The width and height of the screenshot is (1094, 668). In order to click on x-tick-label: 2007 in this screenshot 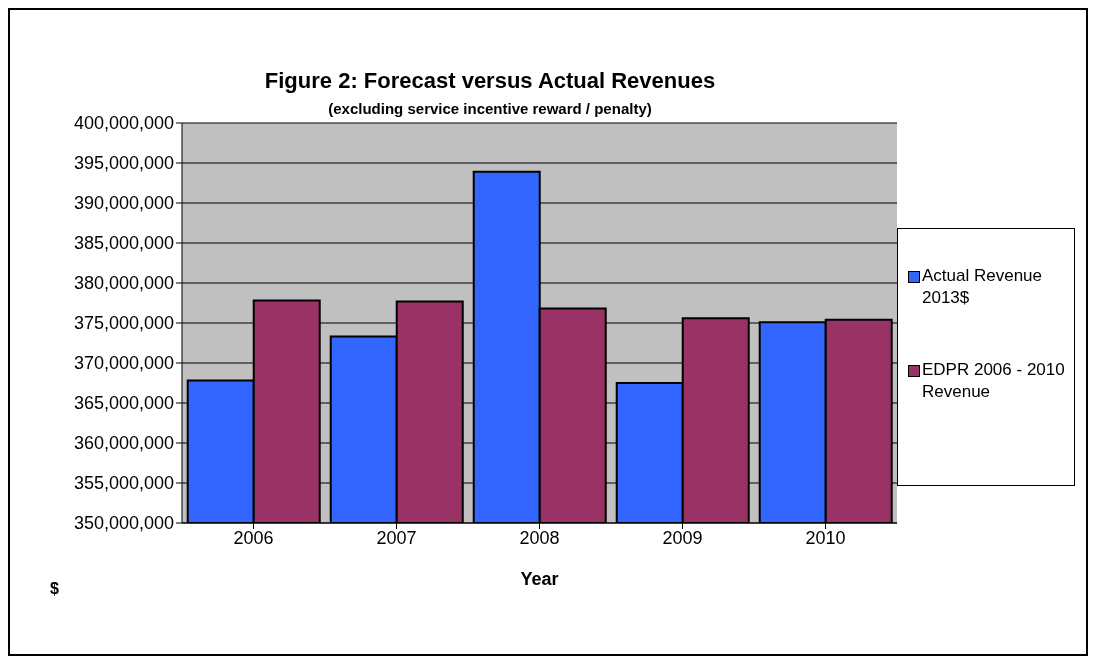, I will do `click(396, 537)`.